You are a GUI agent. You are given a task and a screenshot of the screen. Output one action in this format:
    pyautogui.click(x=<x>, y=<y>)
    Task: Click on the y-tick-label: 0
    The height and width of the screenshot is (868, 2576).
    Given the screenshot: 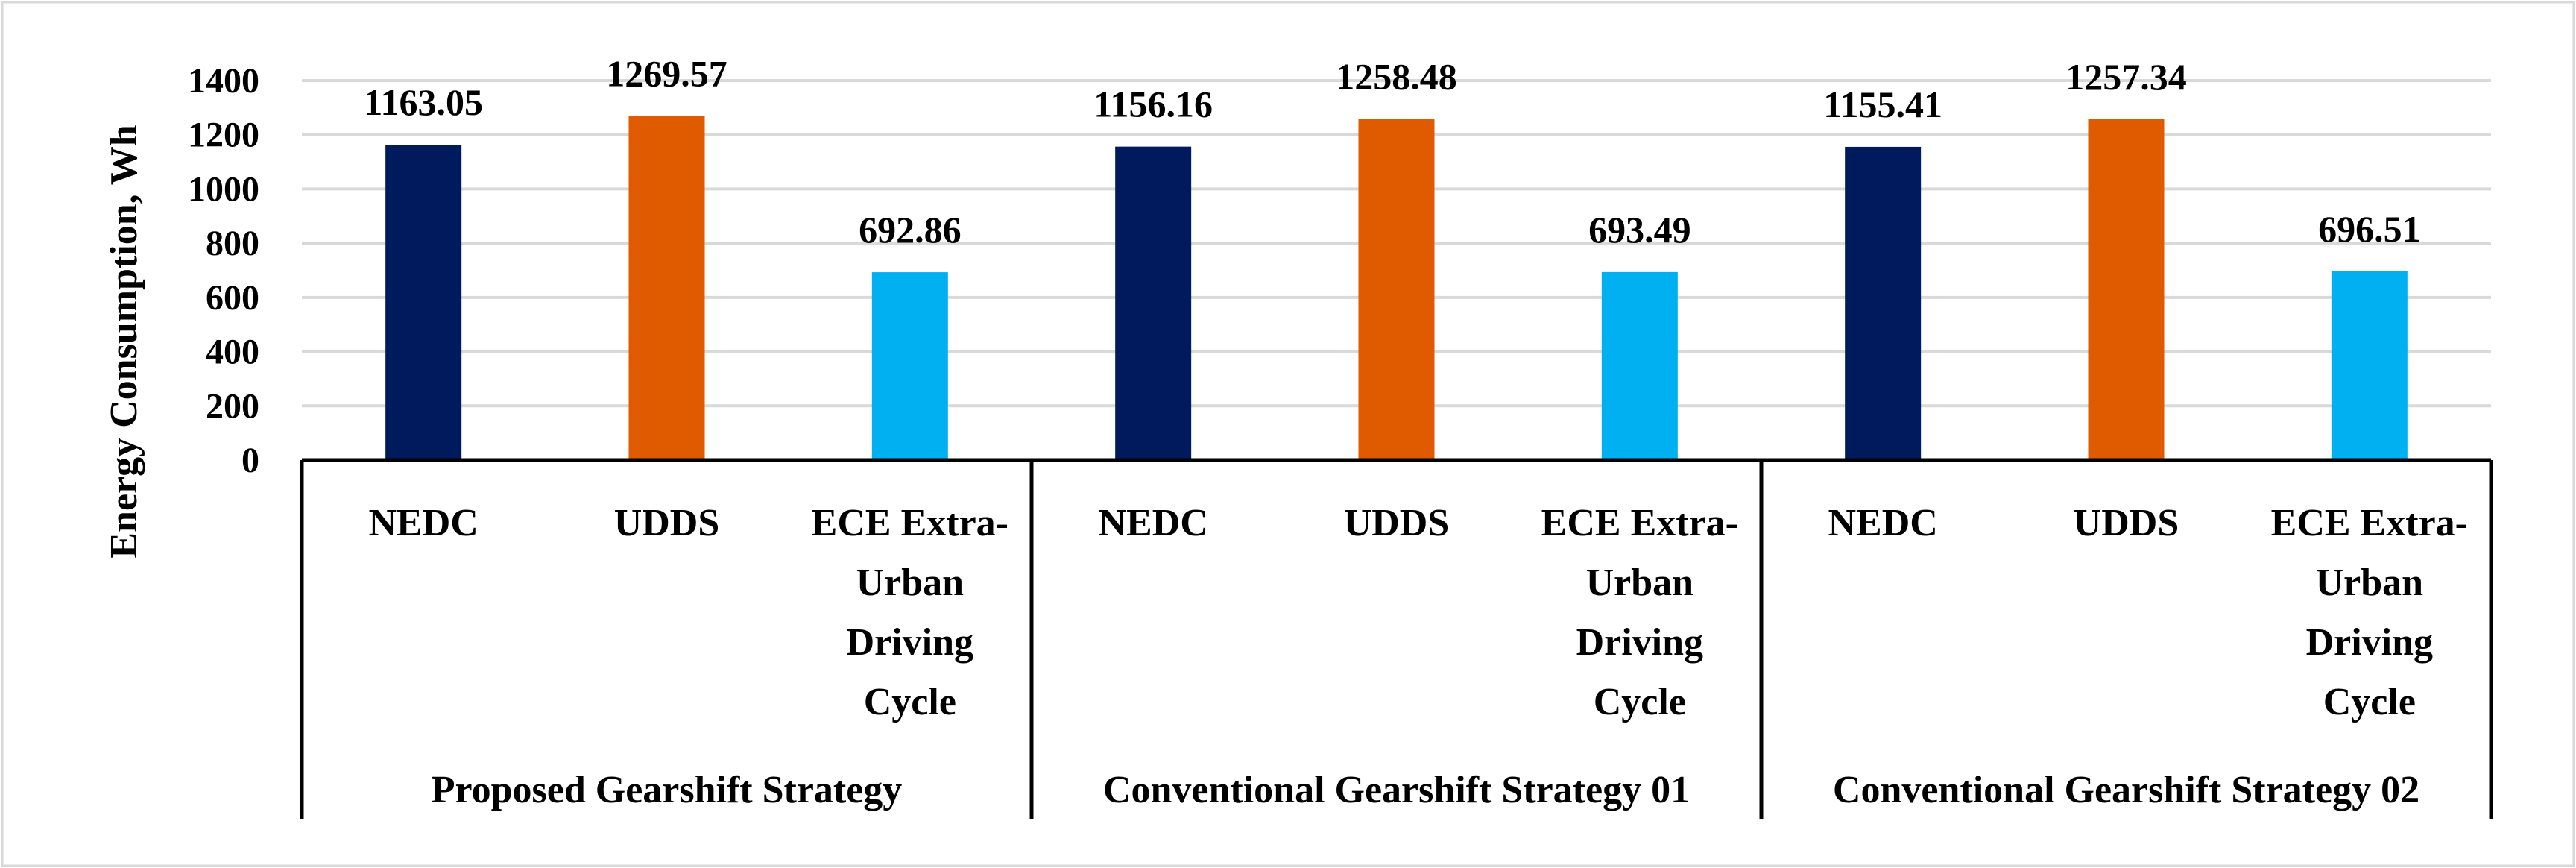 What is the action you would take?
    pyautogui.click(x=250, y=460)
    